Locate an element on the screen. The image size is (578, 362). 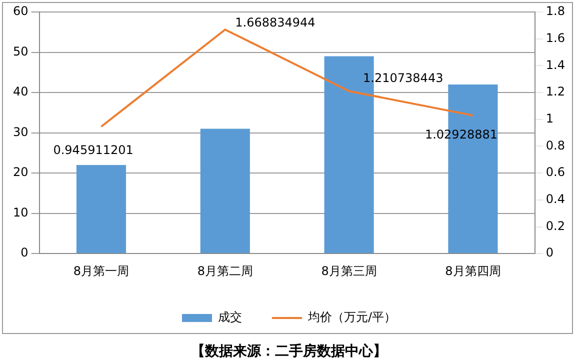
x-tick-label: 8月第二周 is located at coordinates (225, 271).